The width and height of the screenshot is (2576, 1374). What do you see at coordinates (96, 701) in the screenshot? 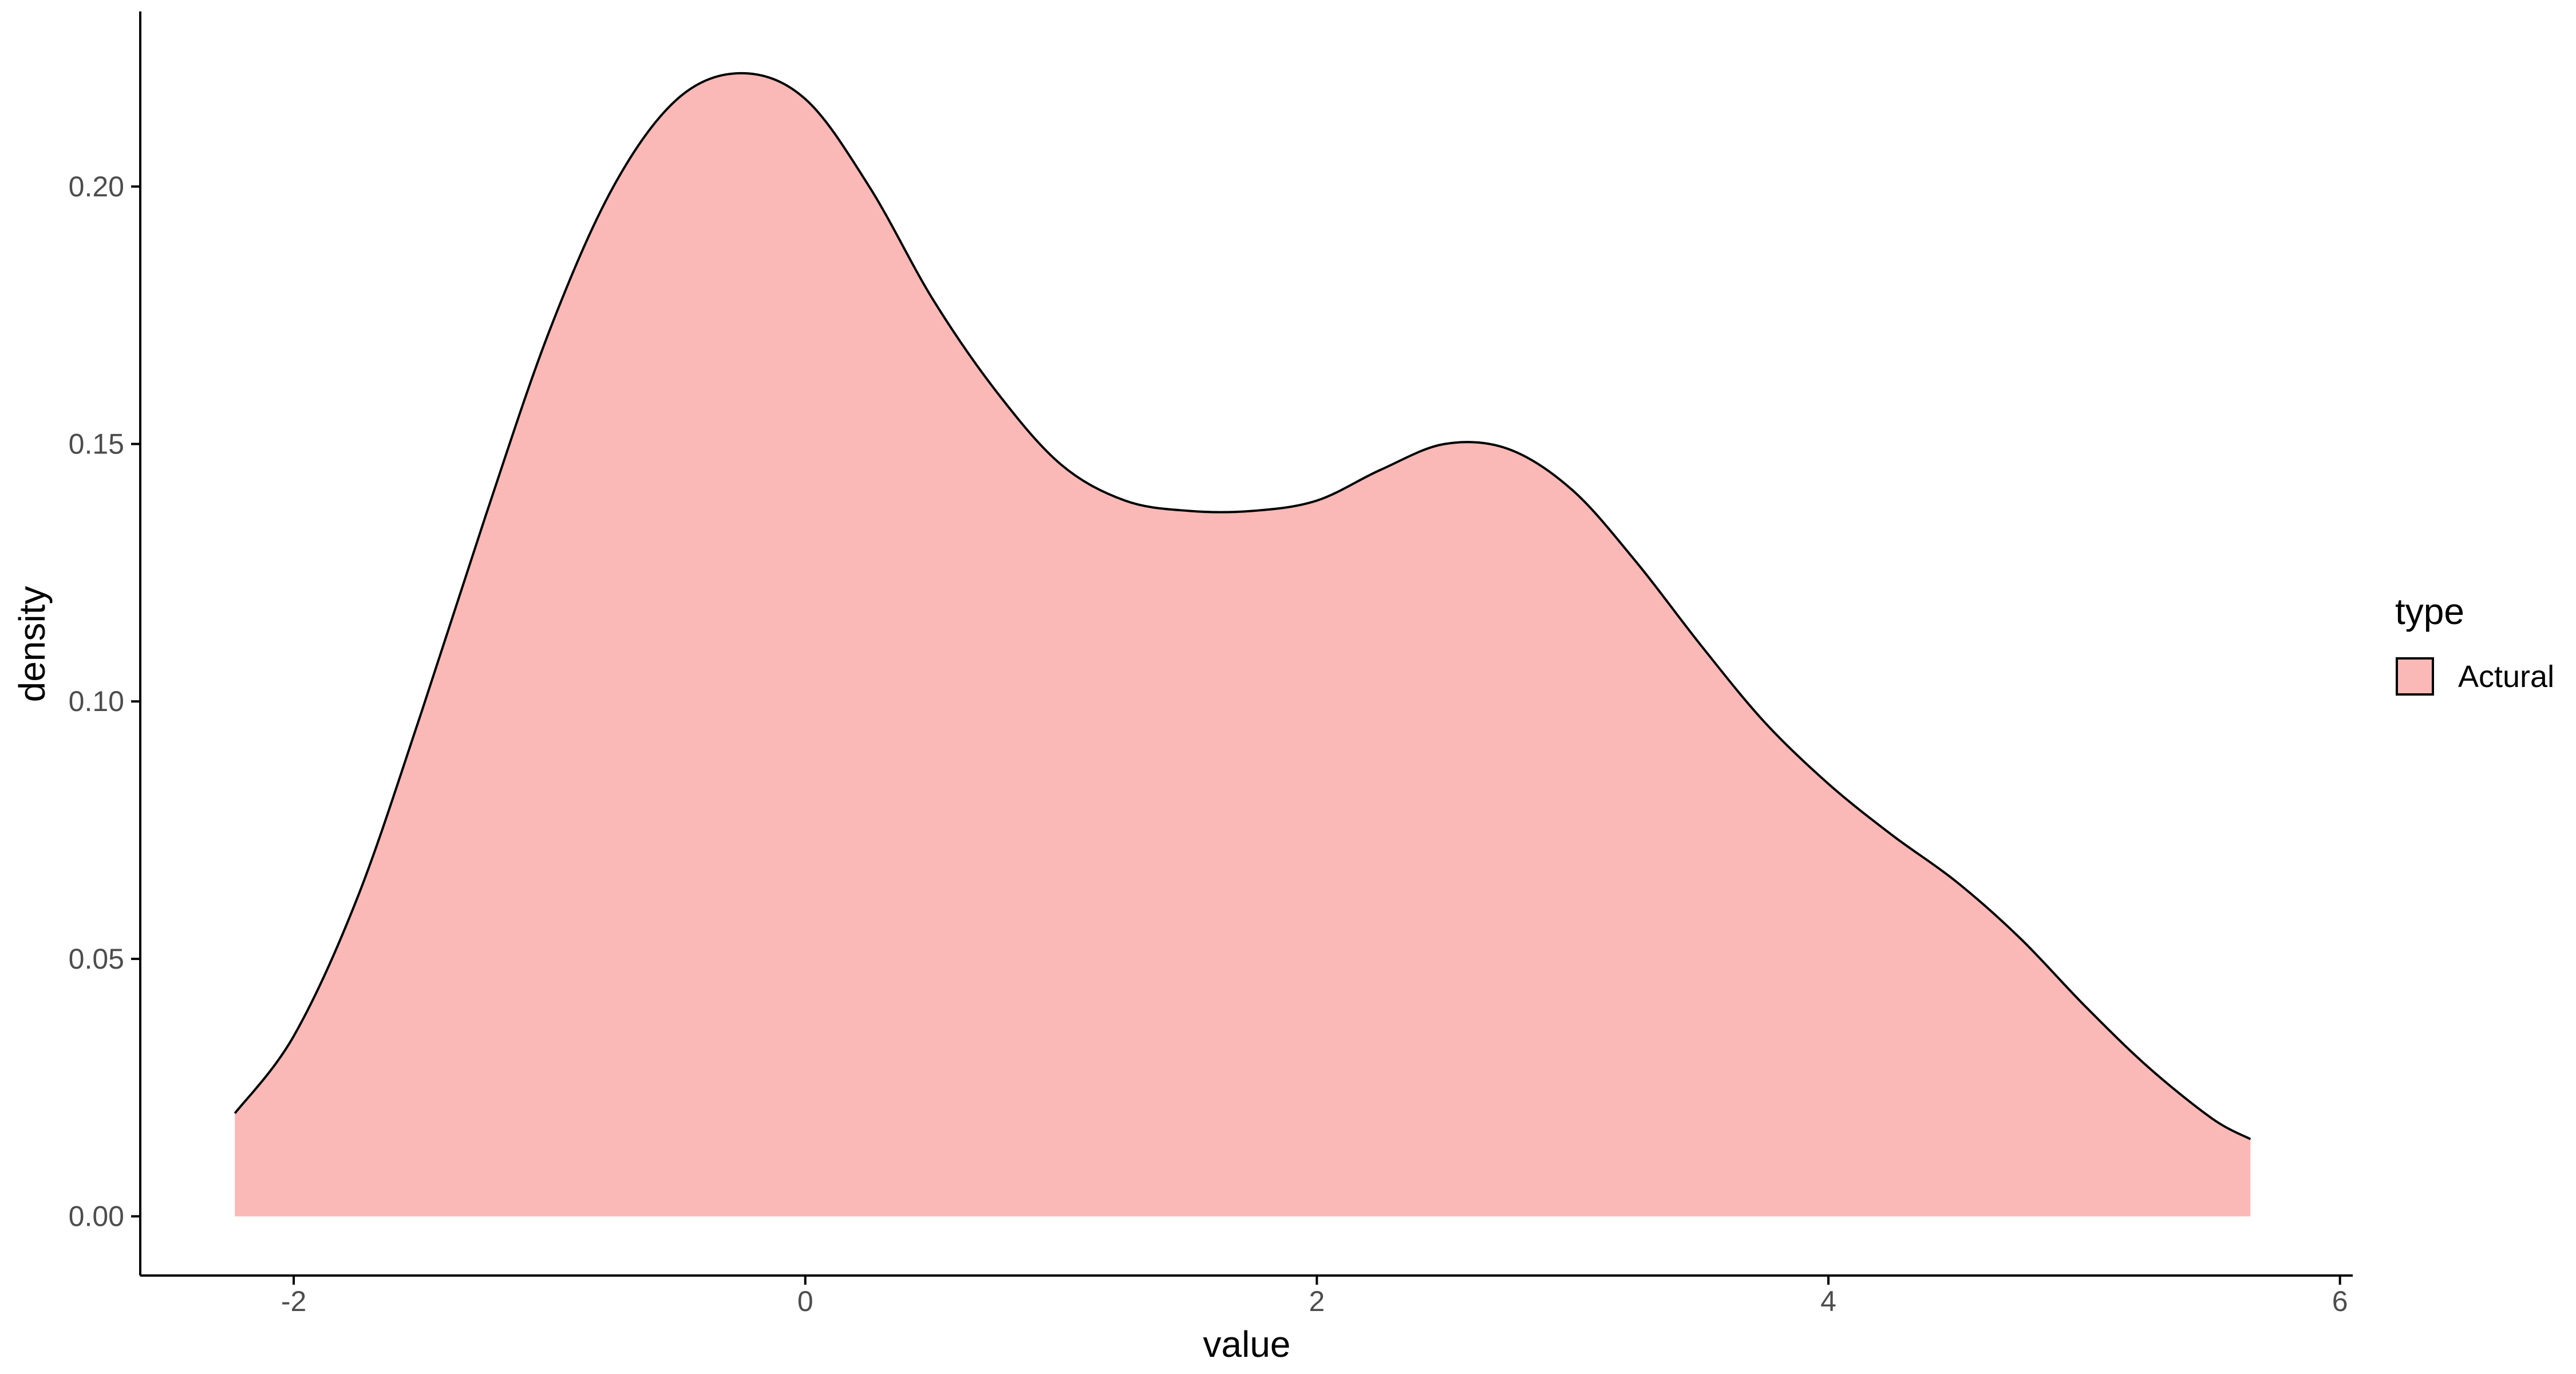
I see `y-tick-label: 0.10` at bounding box center [96, 701].